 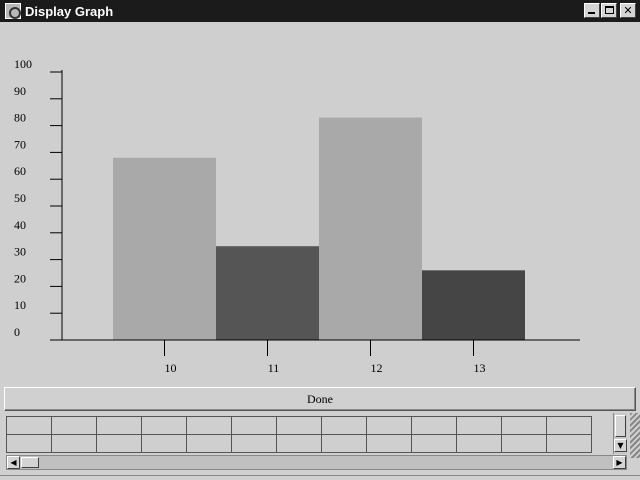 What do you see at coordinates (274, 368) in the screenshot?
I see `x-tick-label: 11` at bounding box center [274, 368].